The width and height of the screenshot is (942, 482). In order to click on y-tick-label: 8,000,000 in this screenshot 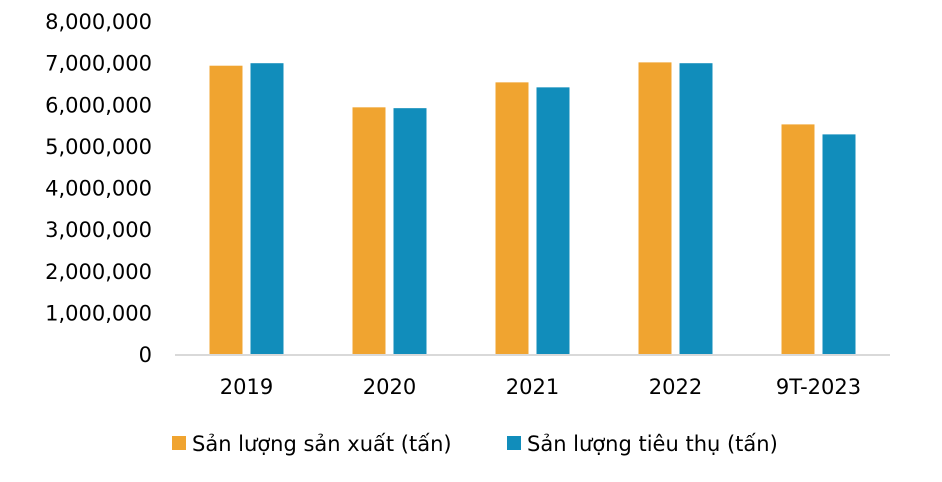, I will do `click(98, 22)`.